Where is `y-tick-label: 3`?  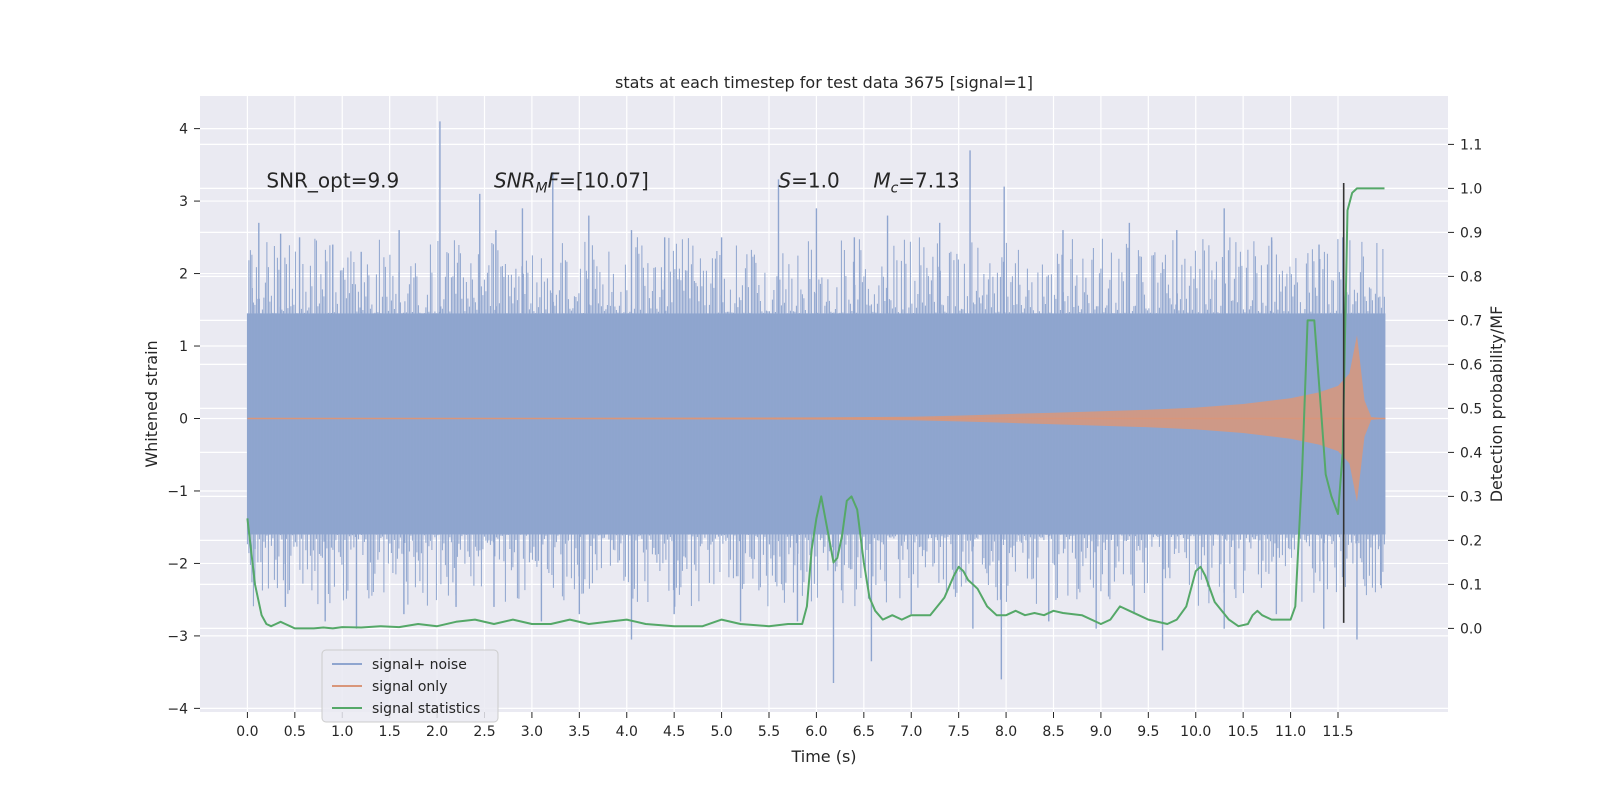
y-tick-label: 3 is located at coordinates (183, 202).